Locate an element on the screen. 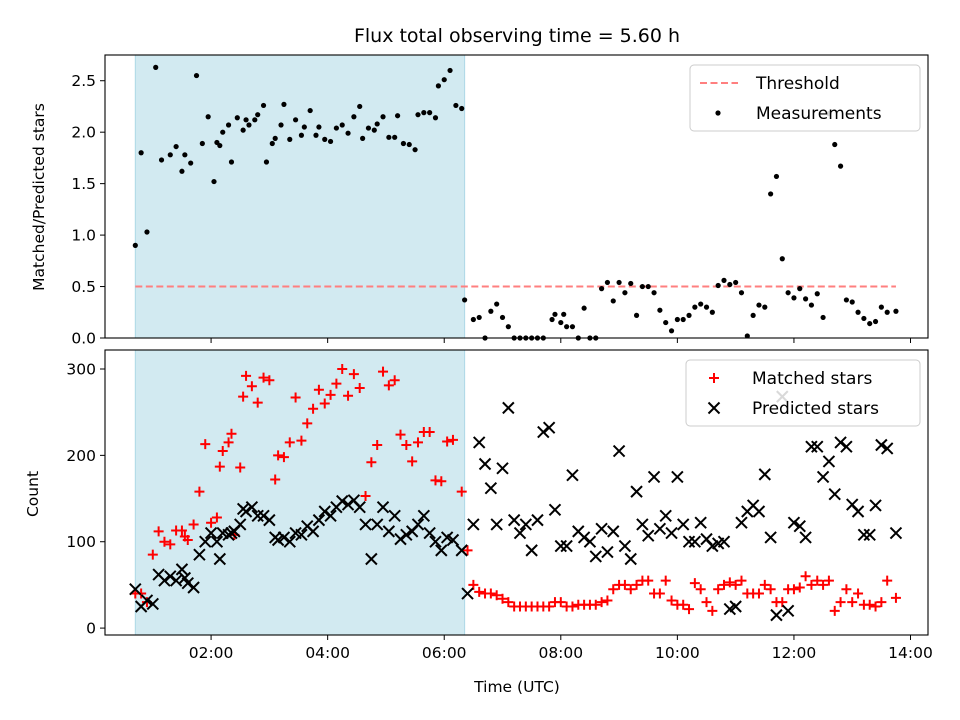  top-y-tick-label: 0.5 is located at coordinates (83, 287).